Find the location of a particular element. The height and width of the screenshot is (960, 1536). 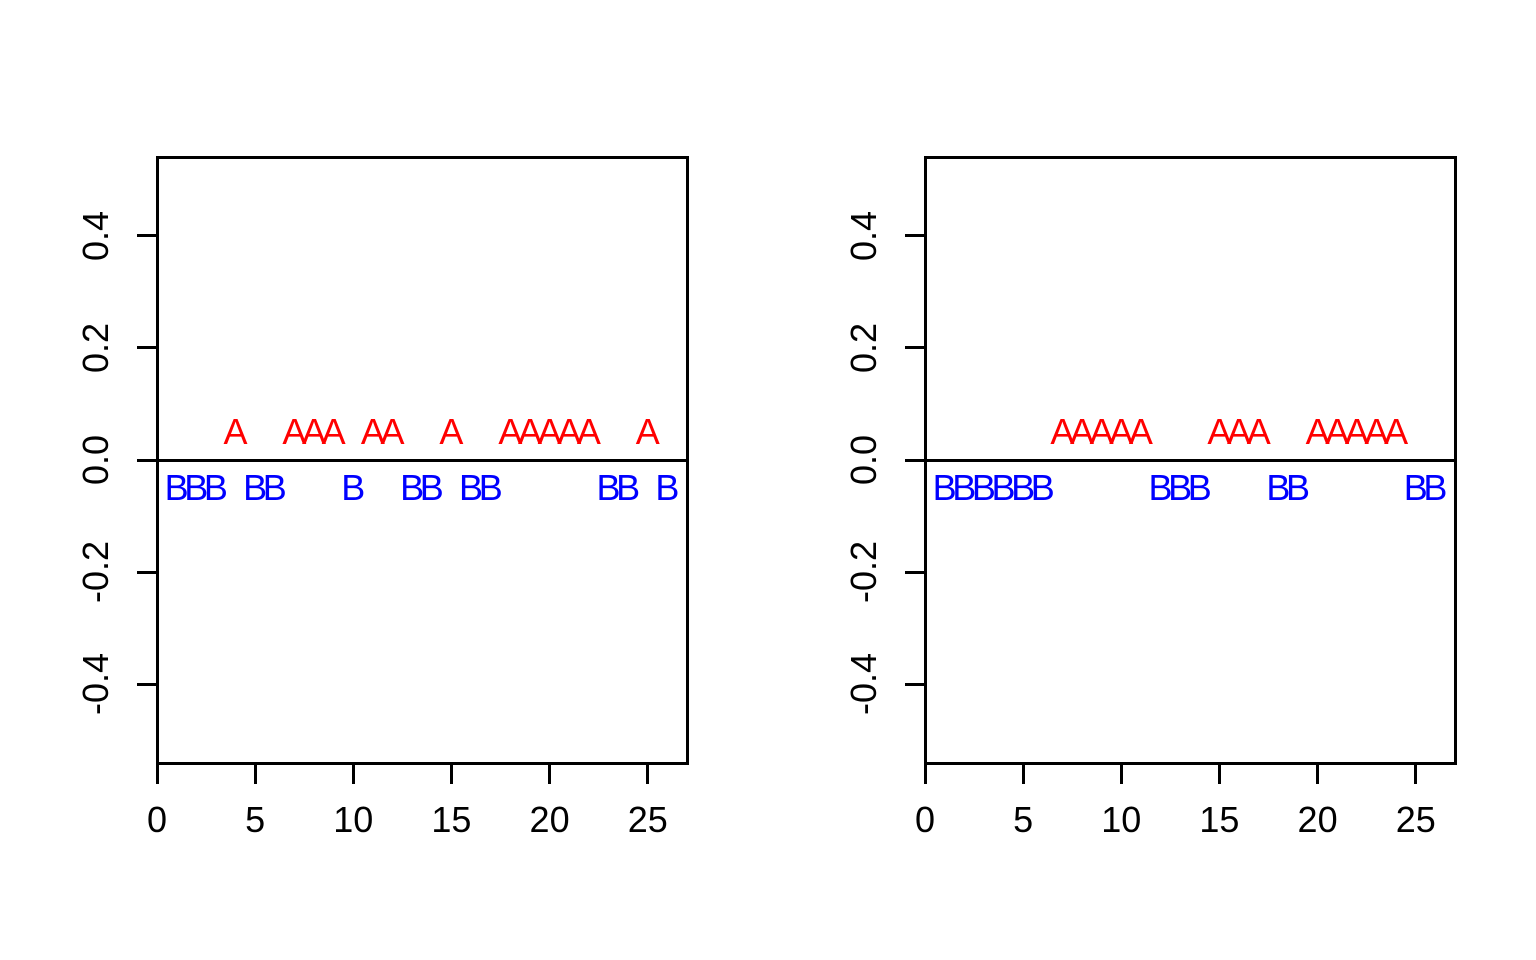

y-axis-tick-label: 0.0 is located at coordinates (863, 460).